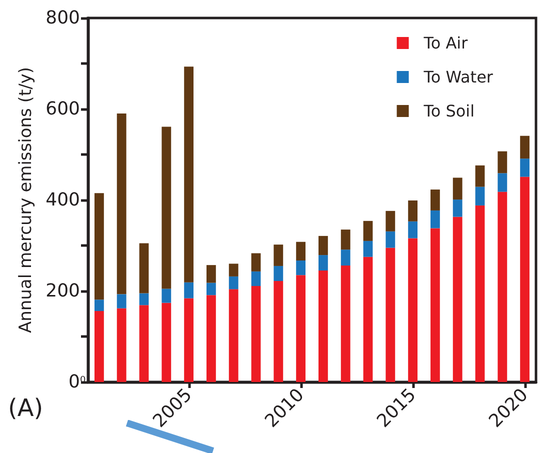 The height and width of the screenshot is (453, 548). What do you see at coordinates (63, 291) in the screenshot?
I see `y-tick-label: 200` at bounding box center [63, 291].